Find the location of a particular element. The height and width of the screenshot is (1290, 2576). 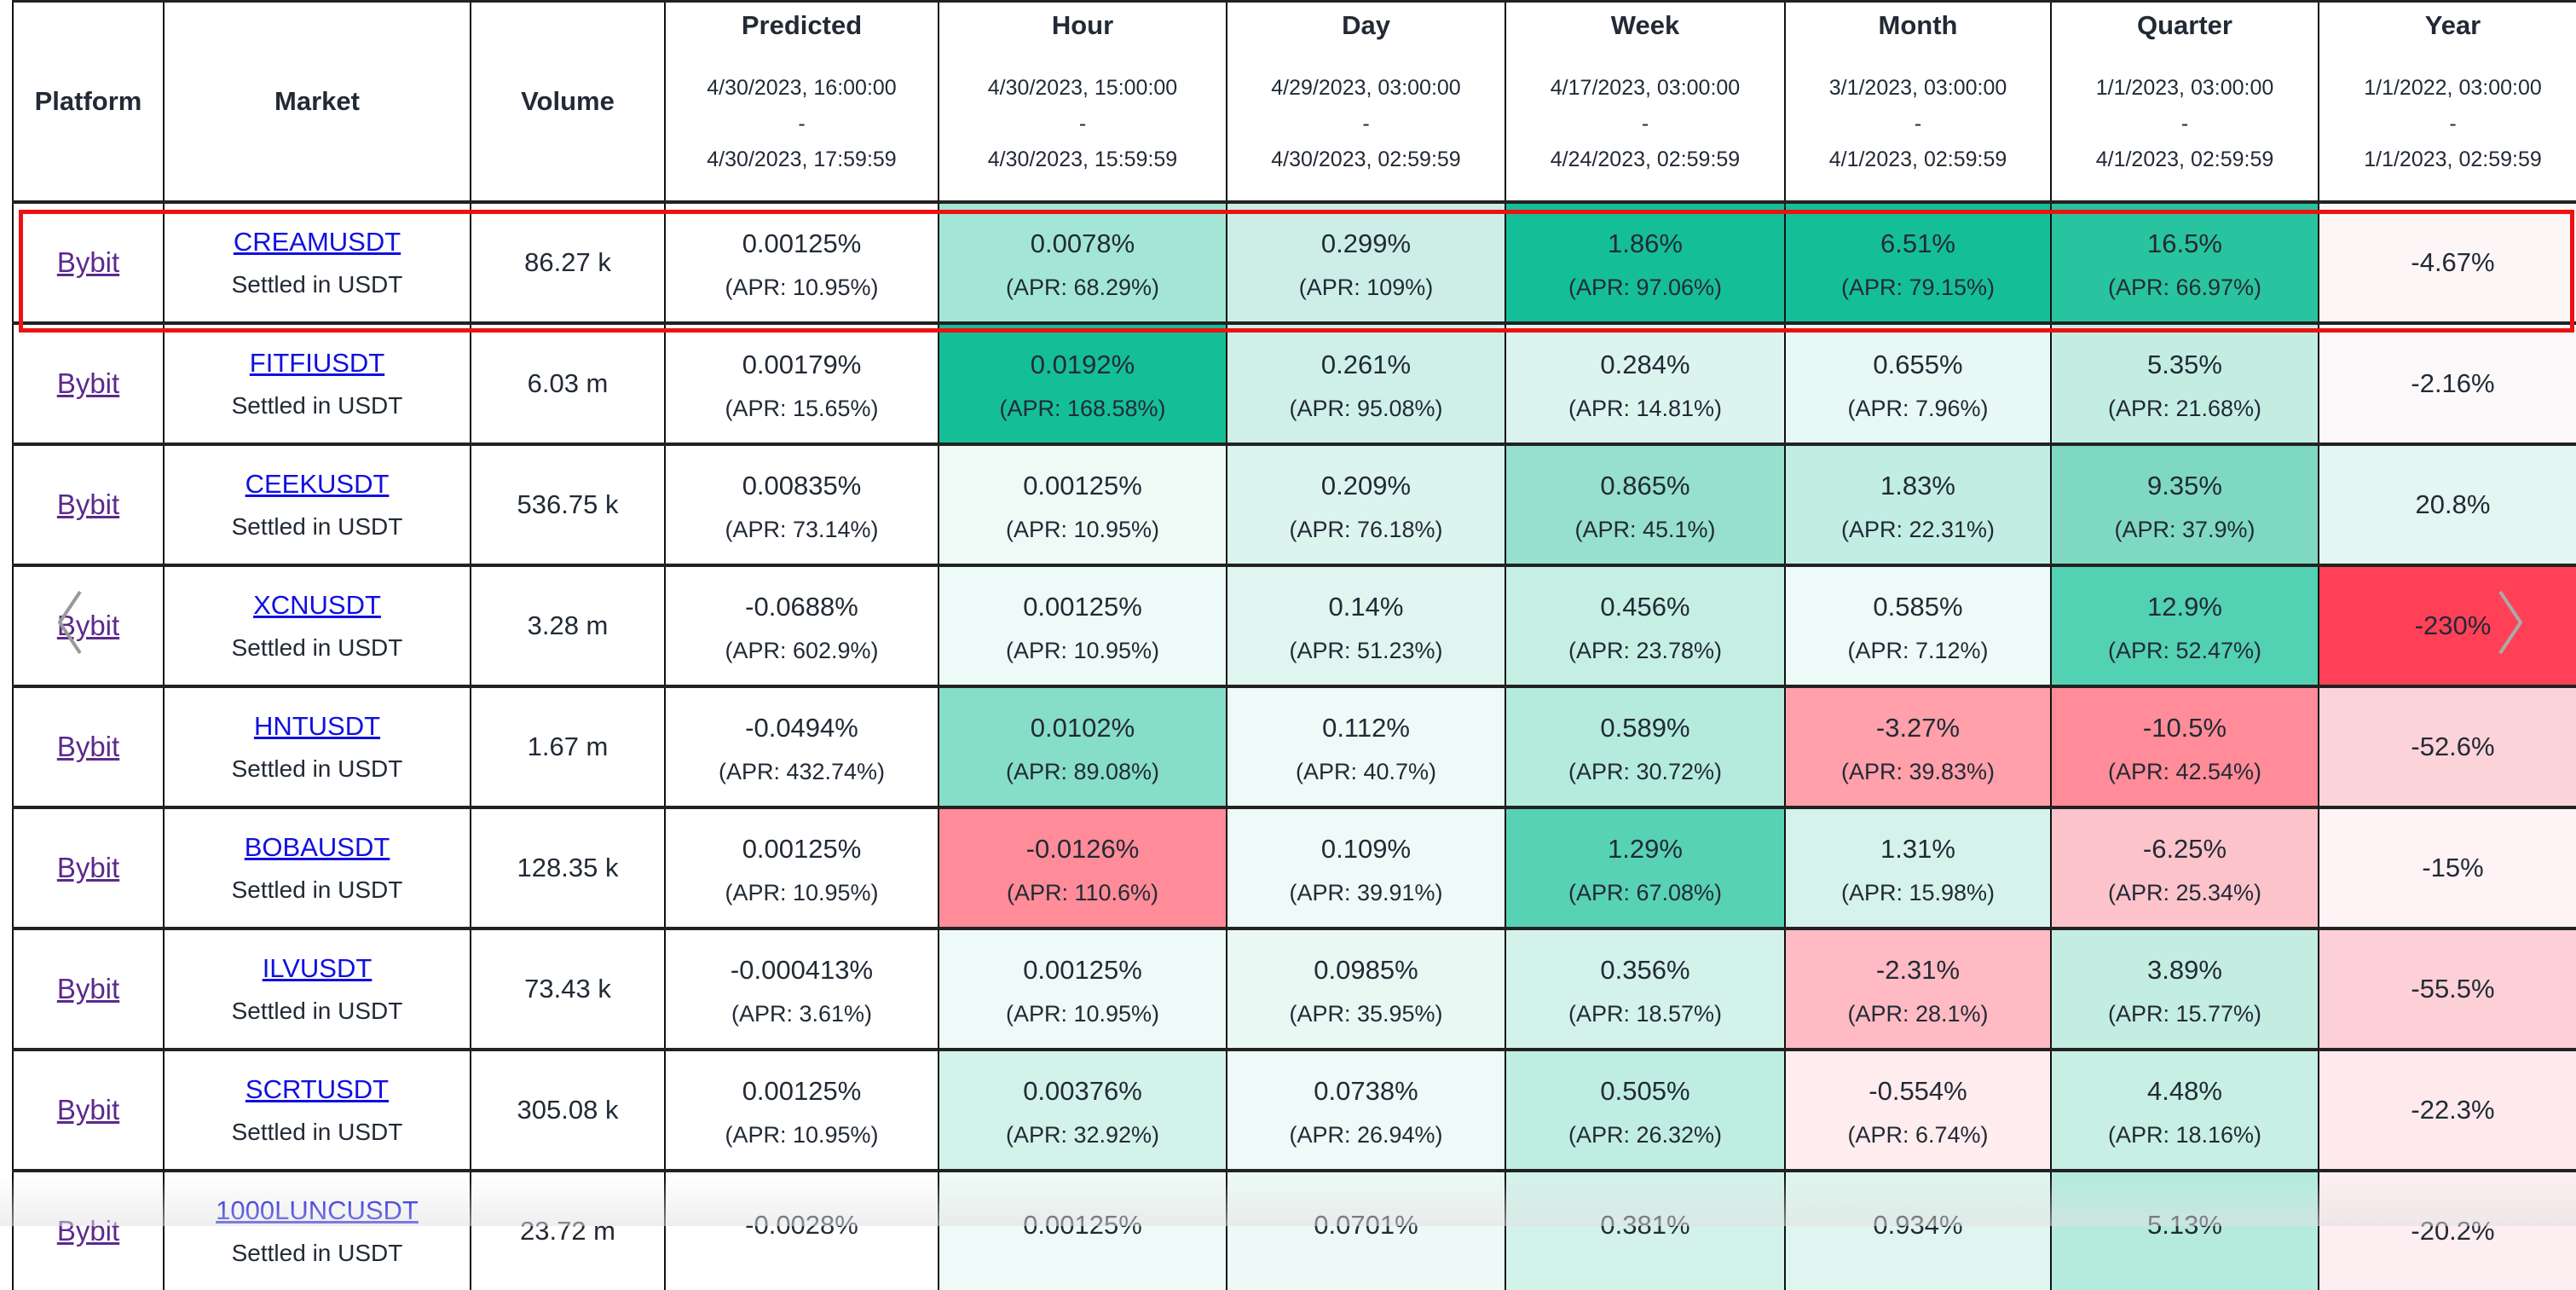

rate-value: 1.83% is located at coordinates (1917, 485).